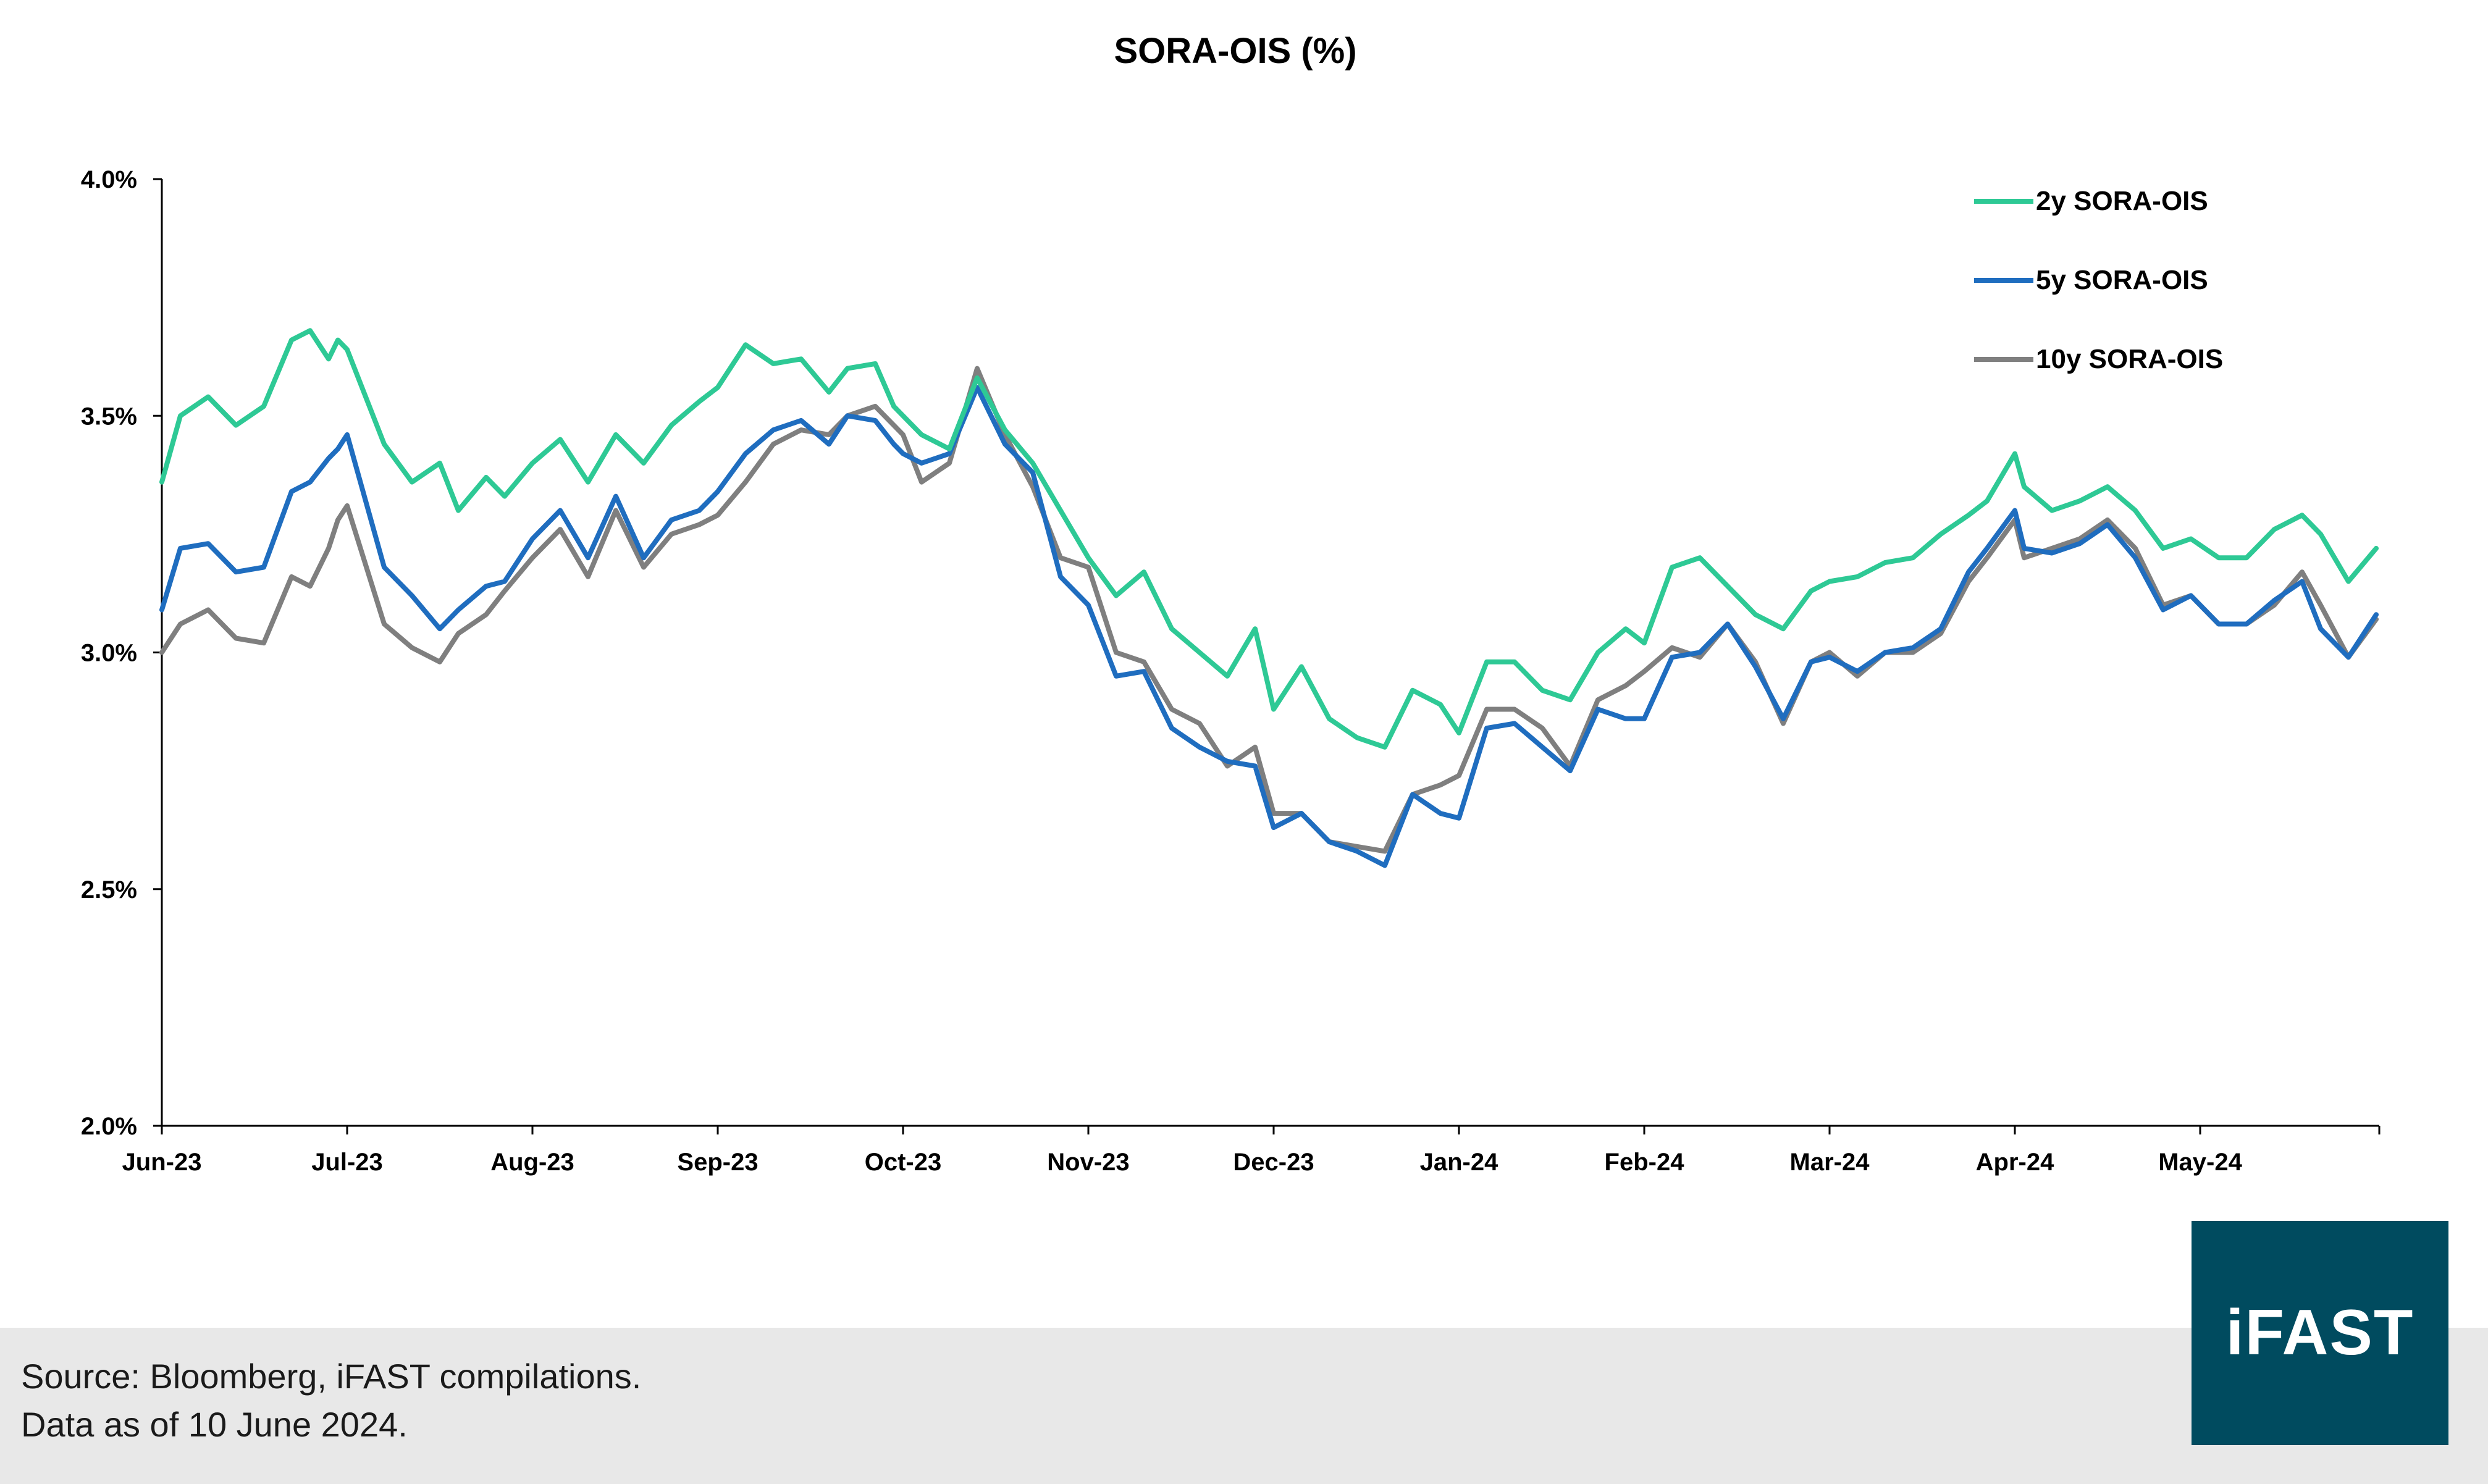  What do you see at coordinates (214, 1425) in the screenshot?
I see `date-note: Data as of 10 June 2024.` at bounding box center [214, 1425].